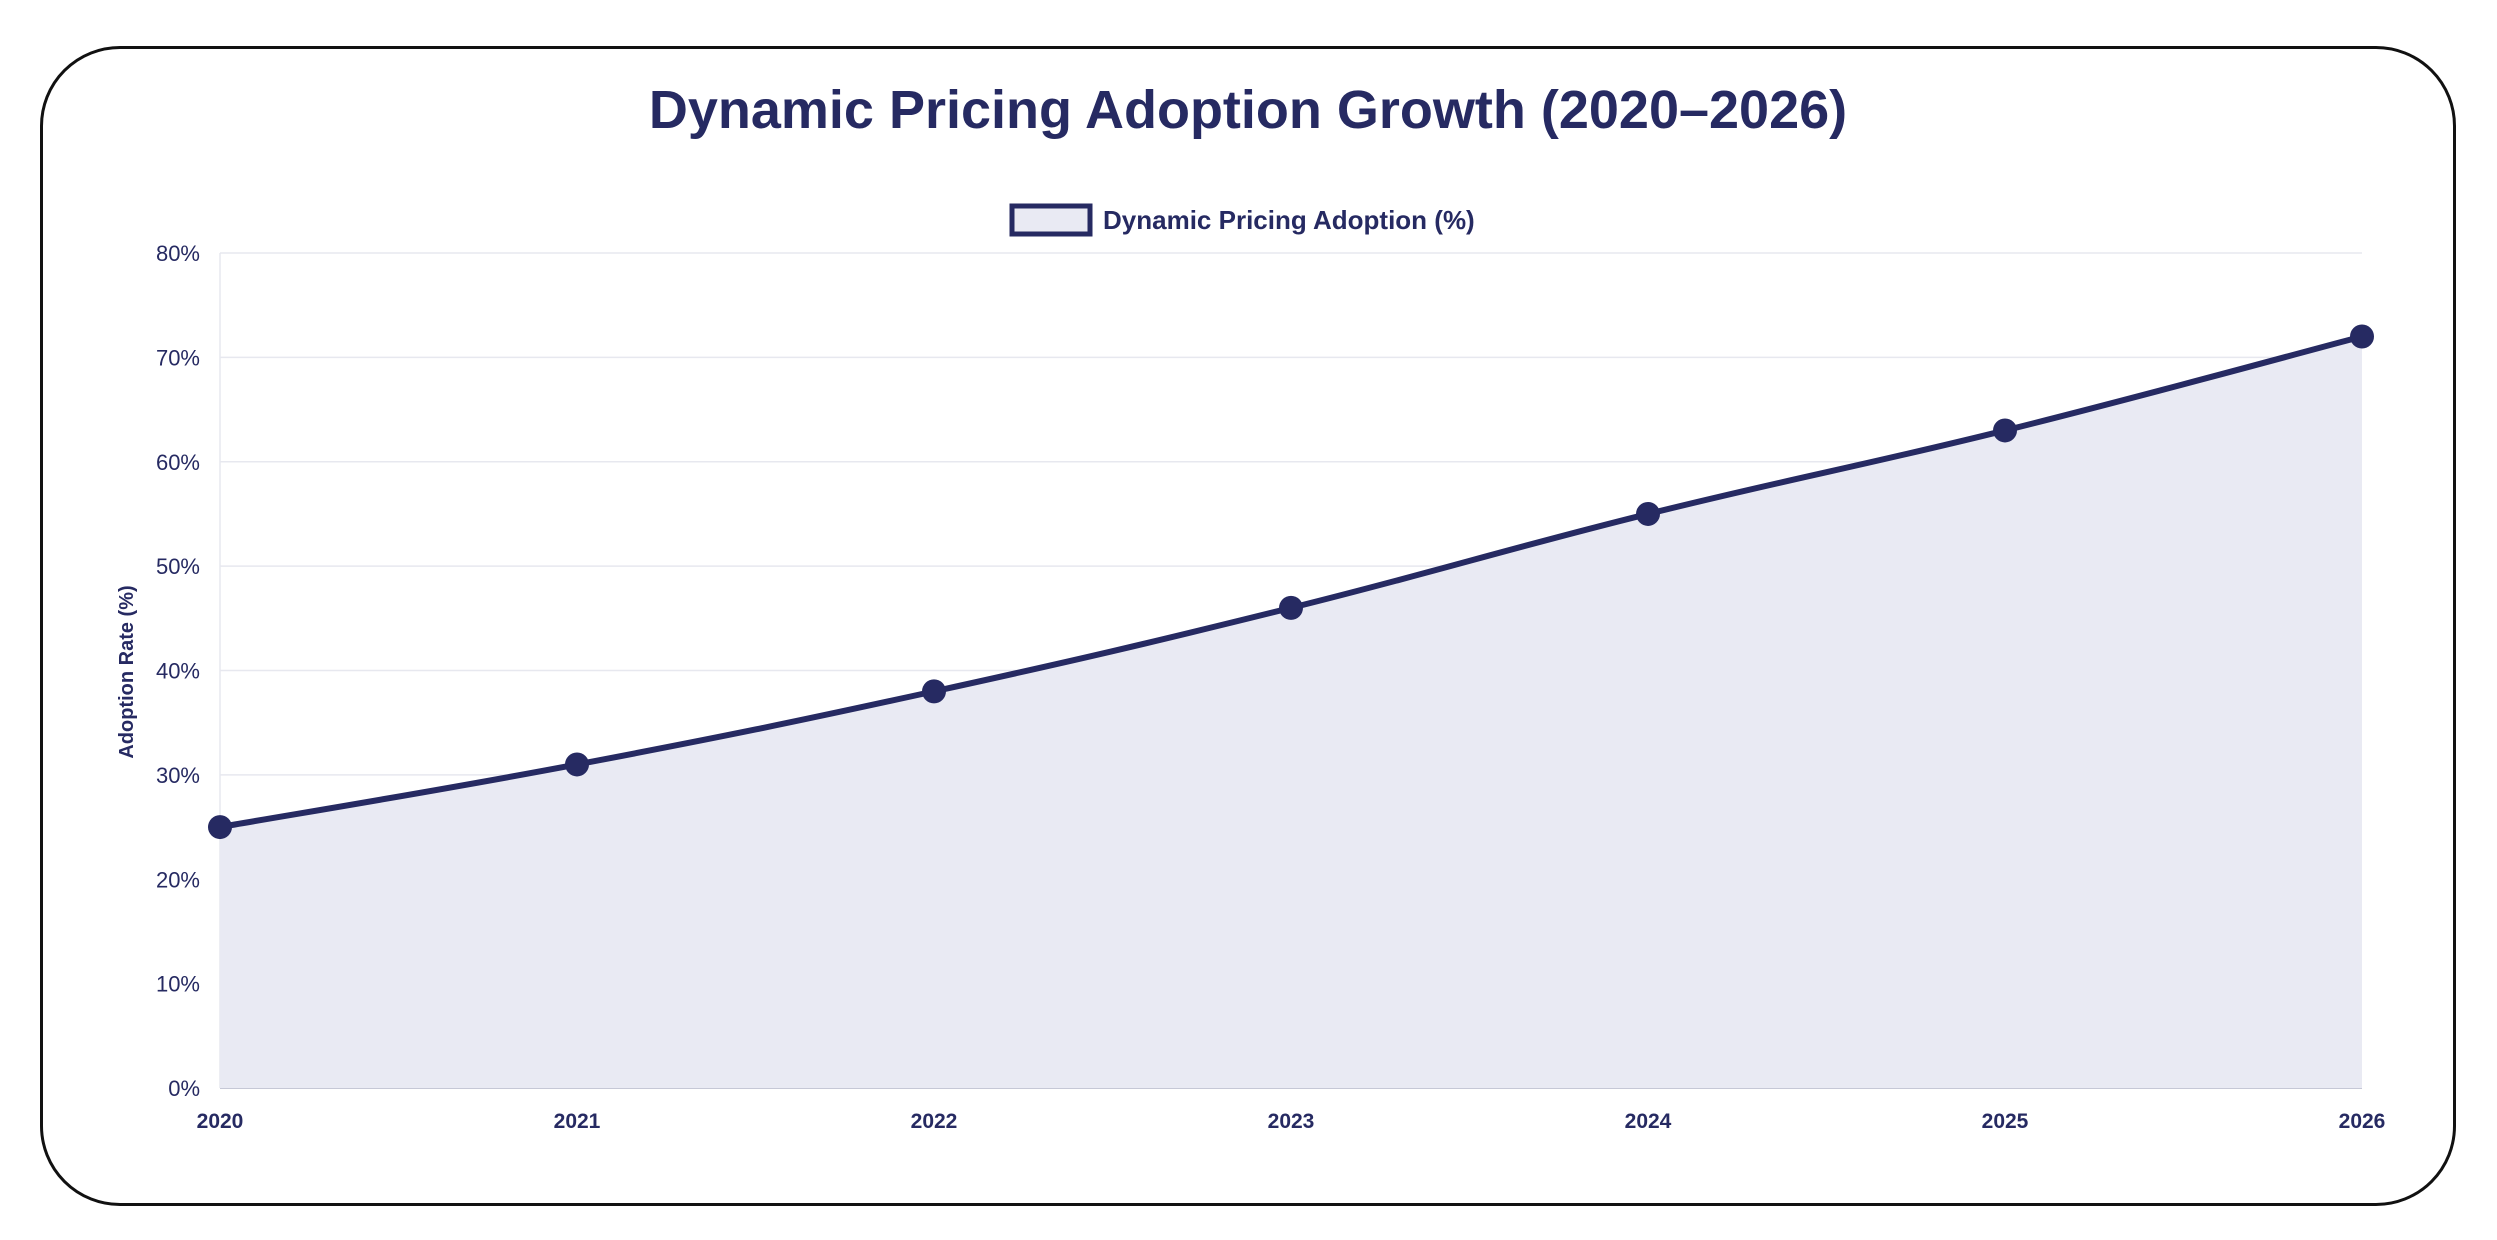 The image size is (2497, 1240). What do you see at coordinates (220, 1121) in the screenshot?
I see `x-tick-label: 2020` at bounding box center [220, 1121].